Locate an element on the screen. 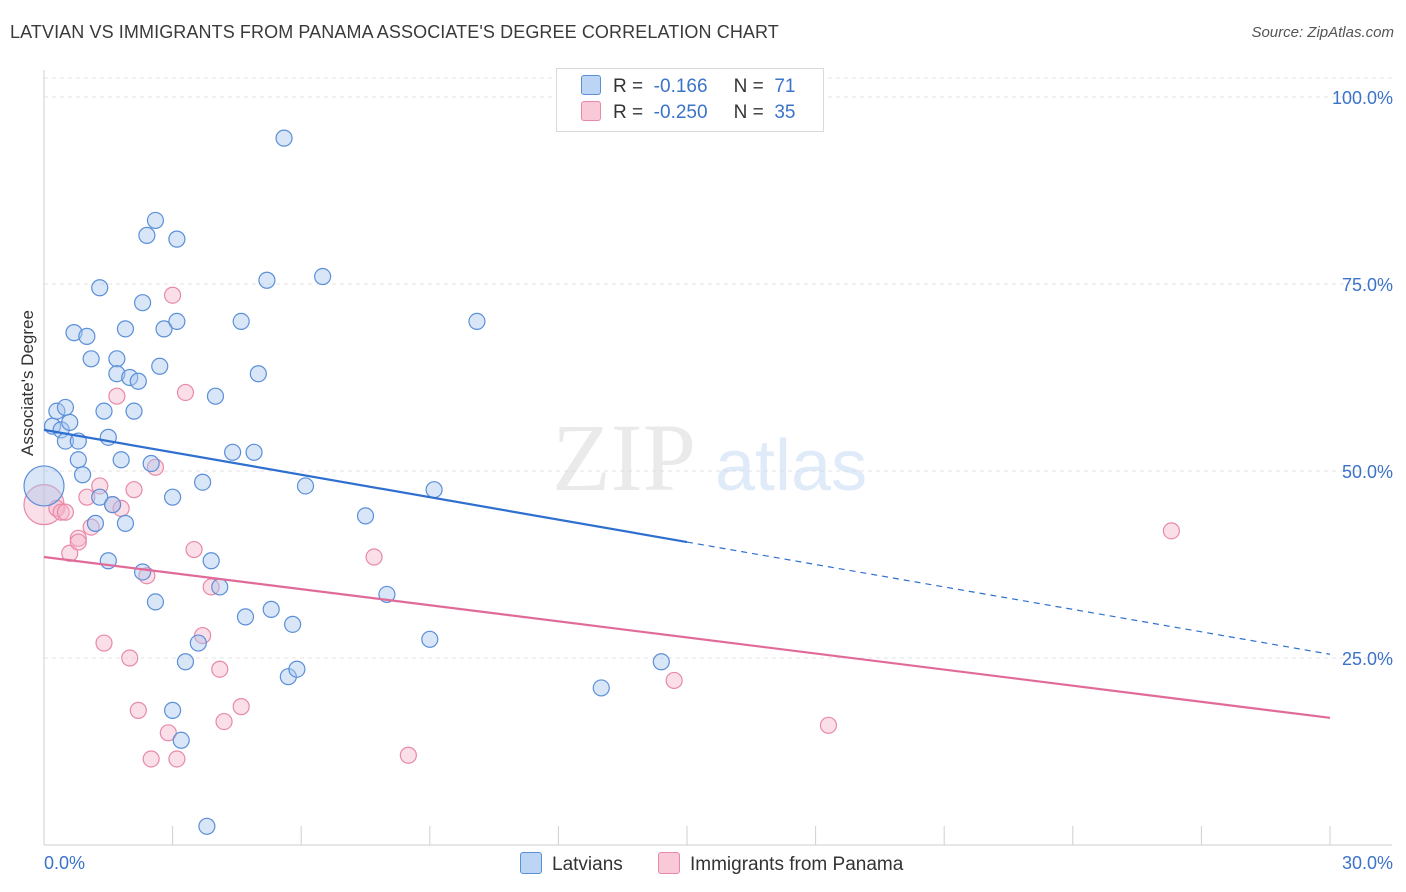 The height and width of the screenshot is (892, 1406). series-legend: Latvians Immigrants from Panama is located at coordinates (703, 865).